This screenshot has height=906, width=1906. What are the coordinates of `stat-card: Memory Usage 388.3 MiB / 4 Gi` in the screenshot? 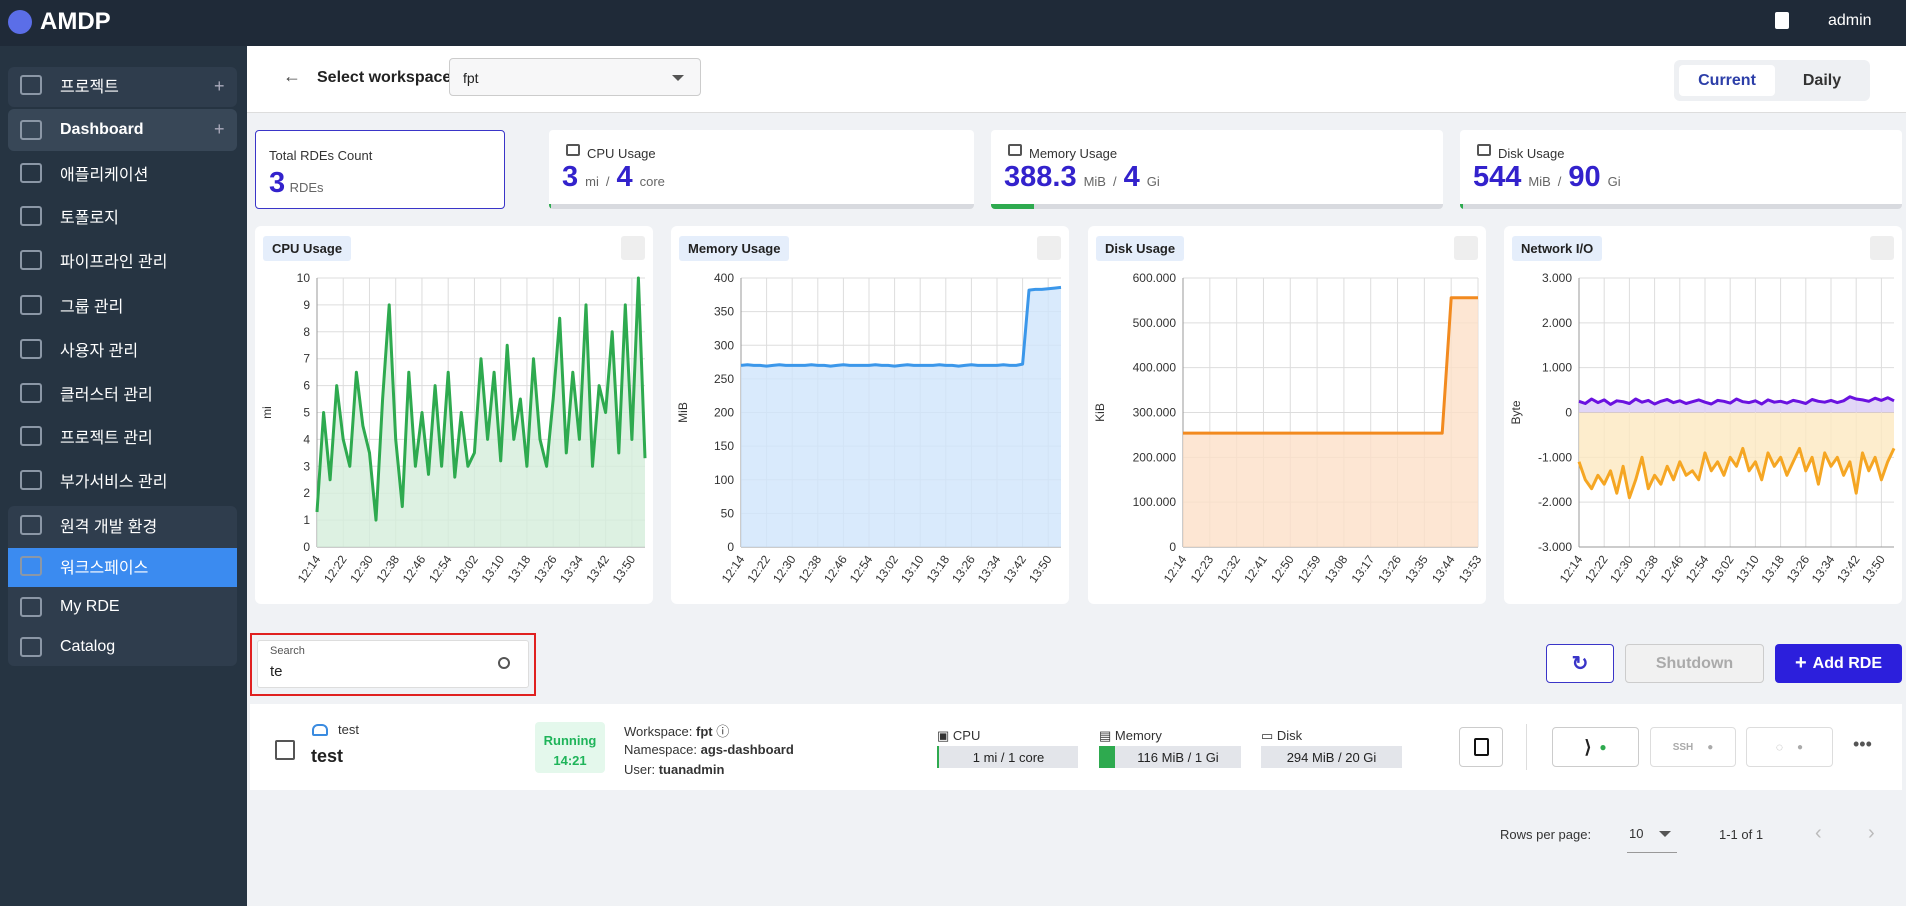 It's located at (1217, 169).